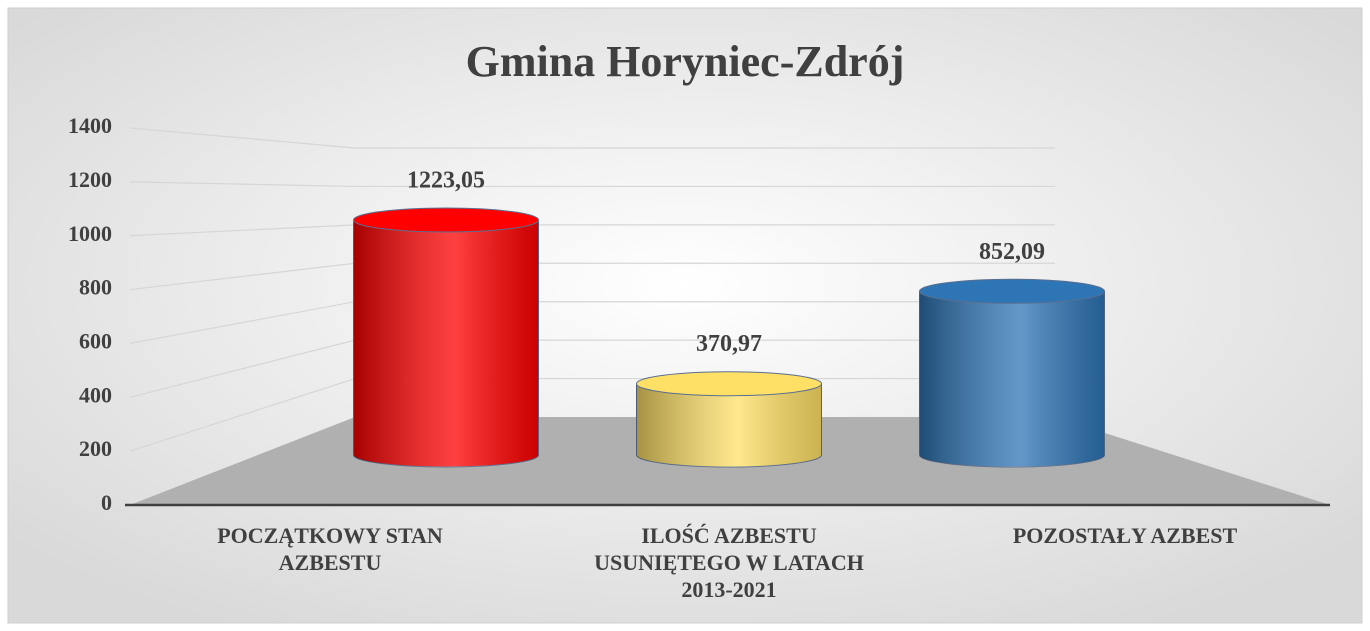 The width and height of the screenshot is (1370, 631). I want to click on y-tick-label: 1400, so click(90, 125).